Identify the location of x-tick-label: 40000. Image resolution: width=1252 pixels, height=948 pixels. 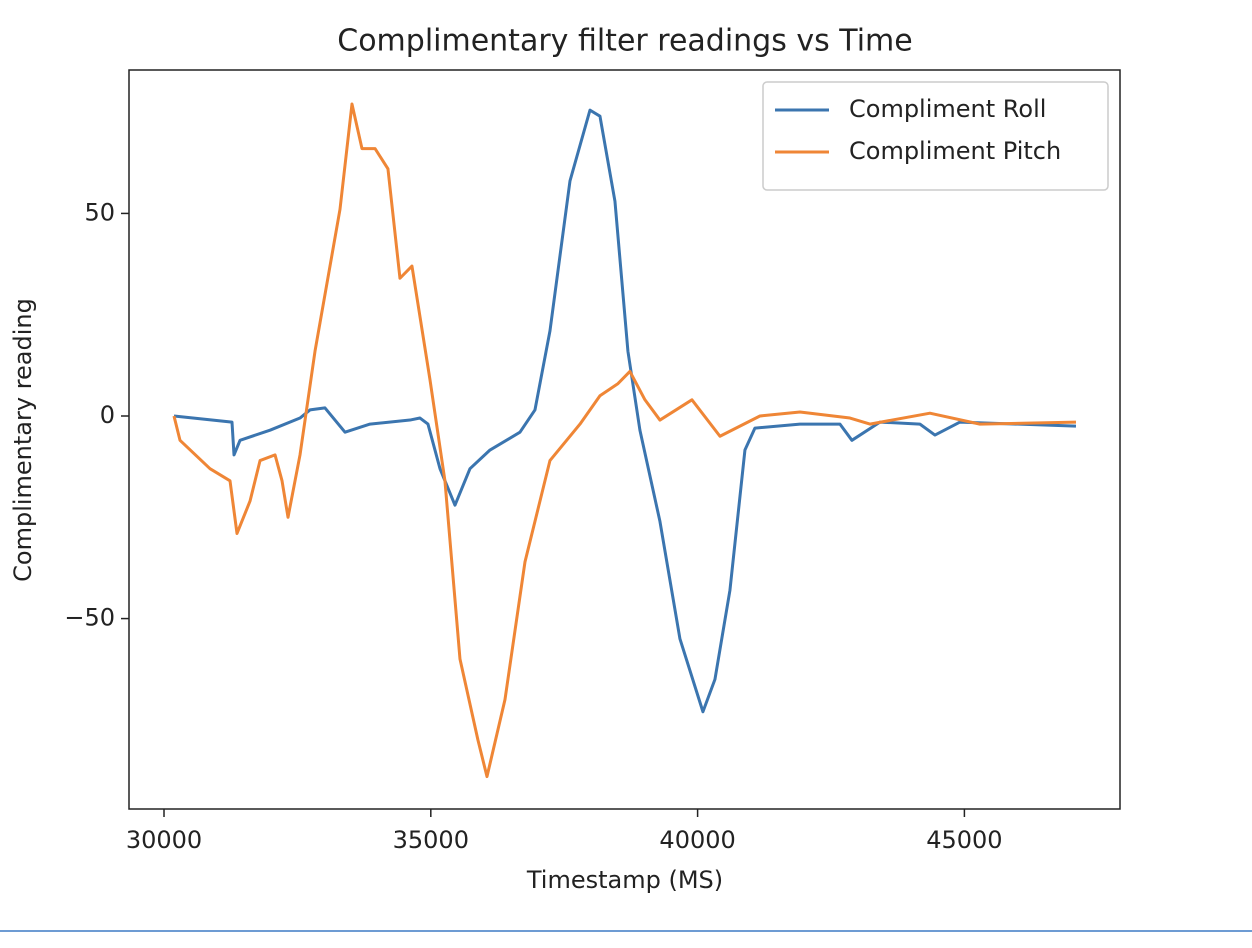
(697, 840).